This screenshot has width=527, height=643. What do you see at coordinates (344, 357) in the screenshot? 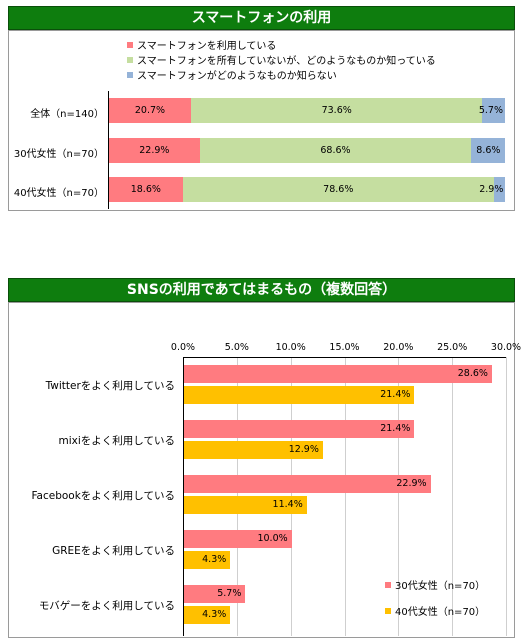
I see `chart2-top-axis` at bounding box center [344, 357].